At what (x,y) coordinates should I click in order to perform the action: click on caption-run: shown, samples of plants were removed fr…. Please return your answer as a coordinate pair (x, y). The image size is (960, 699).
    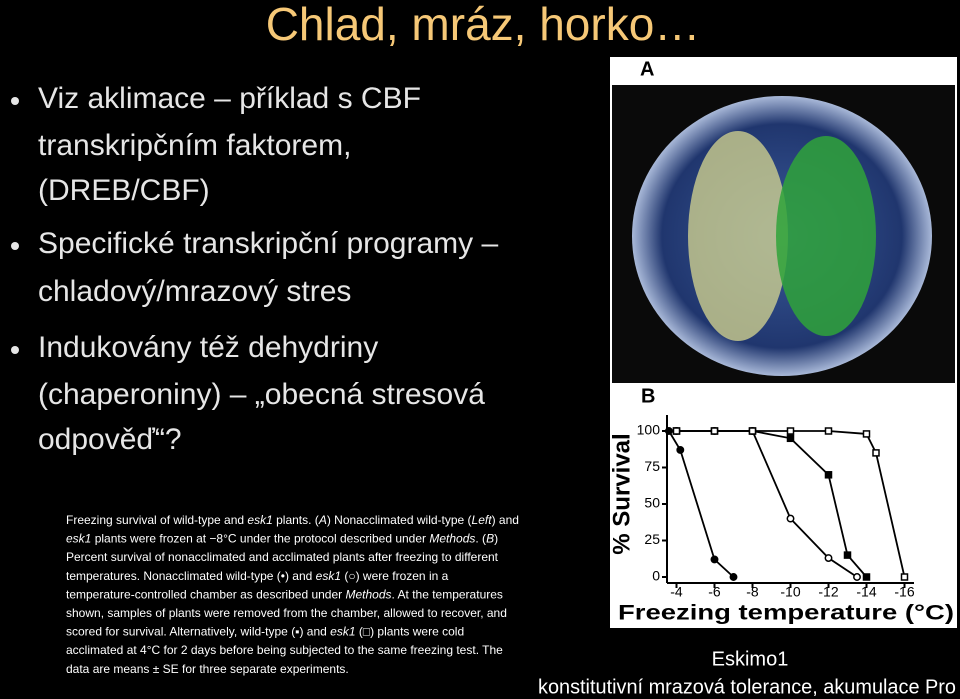
    Looking at the image, I should click on (286, 613).